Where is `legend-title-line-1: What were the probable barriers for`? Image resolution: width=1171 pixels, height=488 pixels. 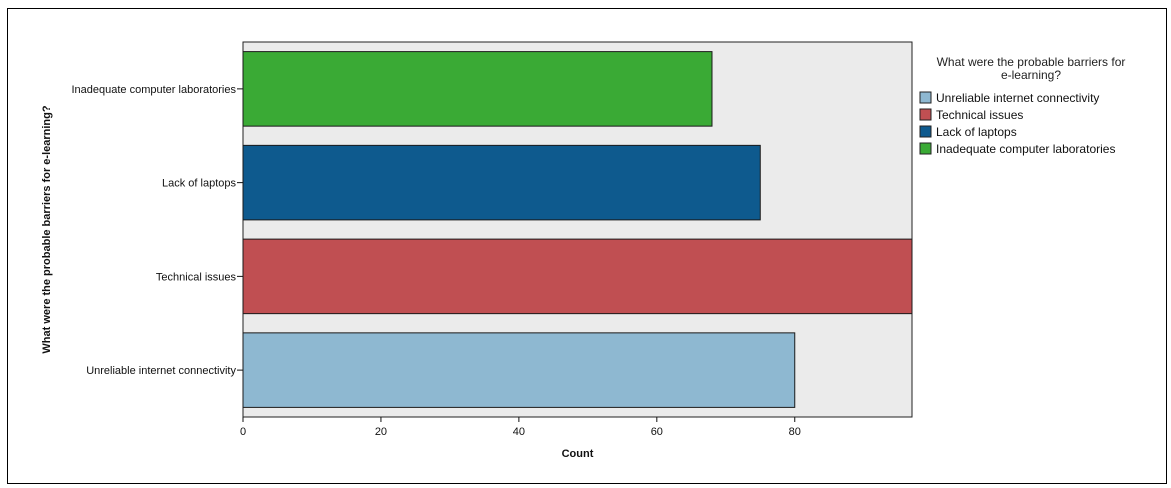
legend-title-line-1: What were the probable barriers for is located at coordinates (1031, 62).